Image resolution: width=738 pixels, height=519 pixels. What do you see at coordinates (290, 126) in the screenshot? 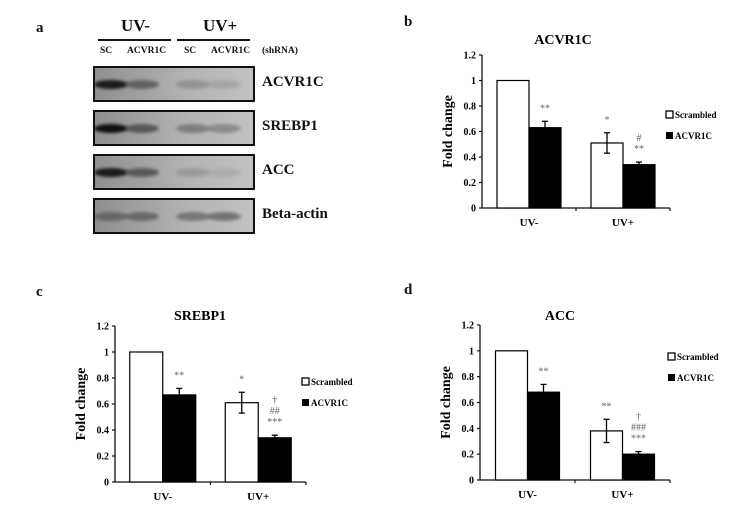
I see `blot-label-srebp1: SREBP1` at bounding box center [290, 126].